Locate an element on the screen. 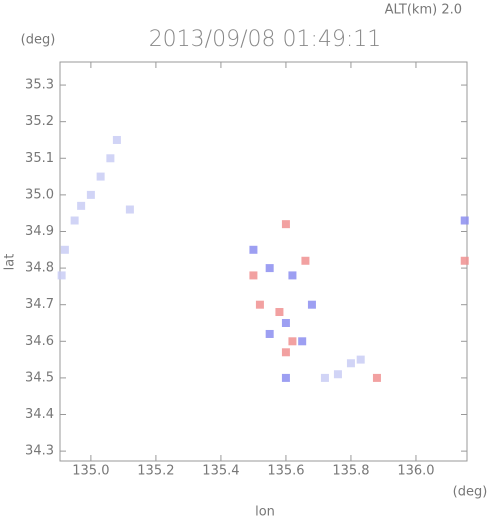 The height and width of the screenshot is (521, 491). y-tick-label: 34.9 is located at coordinates (39, 231).